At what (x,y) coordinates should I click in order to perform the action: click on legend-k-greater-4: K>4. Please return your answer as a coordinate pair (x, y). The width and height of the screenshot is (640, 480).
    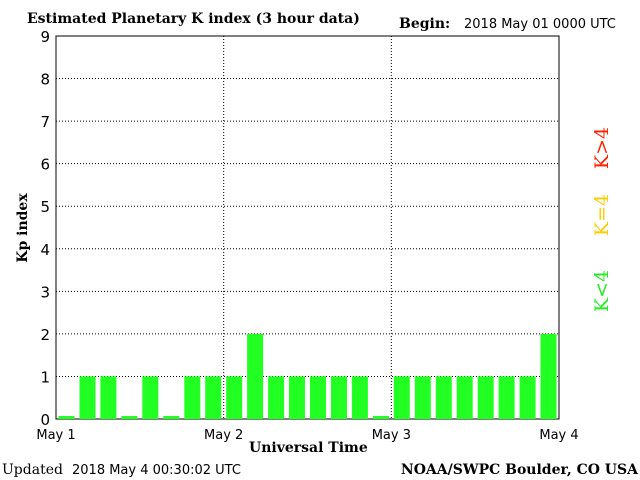
    Looking at the image, I should click on (602, 148).